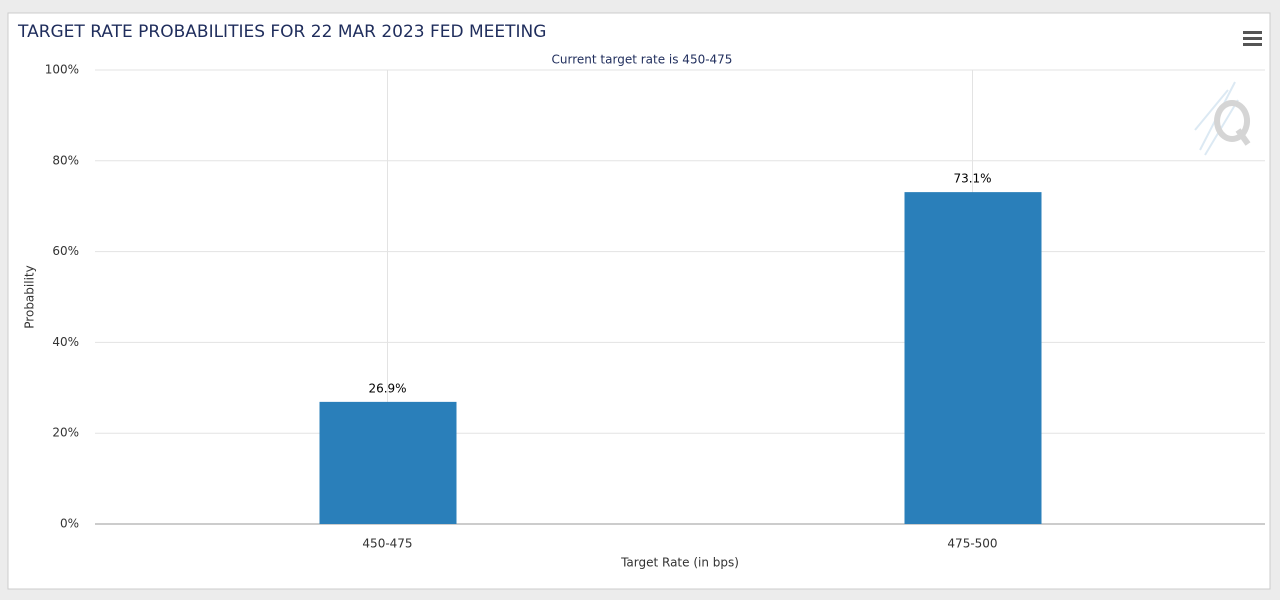 This screenshot has height=600, width=1280. I want to click on watermark-logo, so click(1222, 118).